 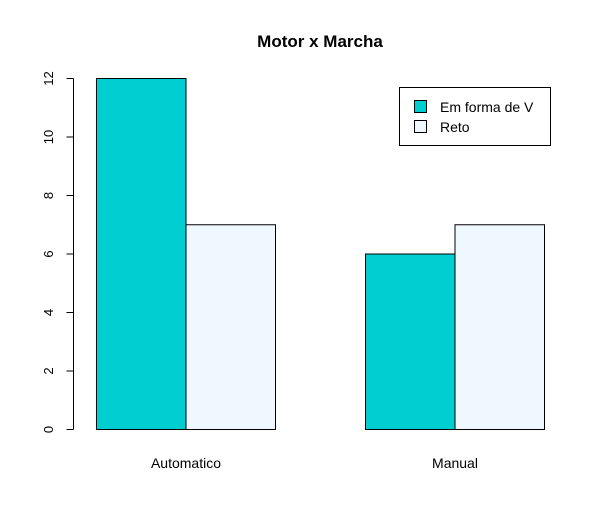 What do you see at coordinates (48, 312) in the screenshot?
I see `y-tick-label: 4` at bounding box center [48, 312].